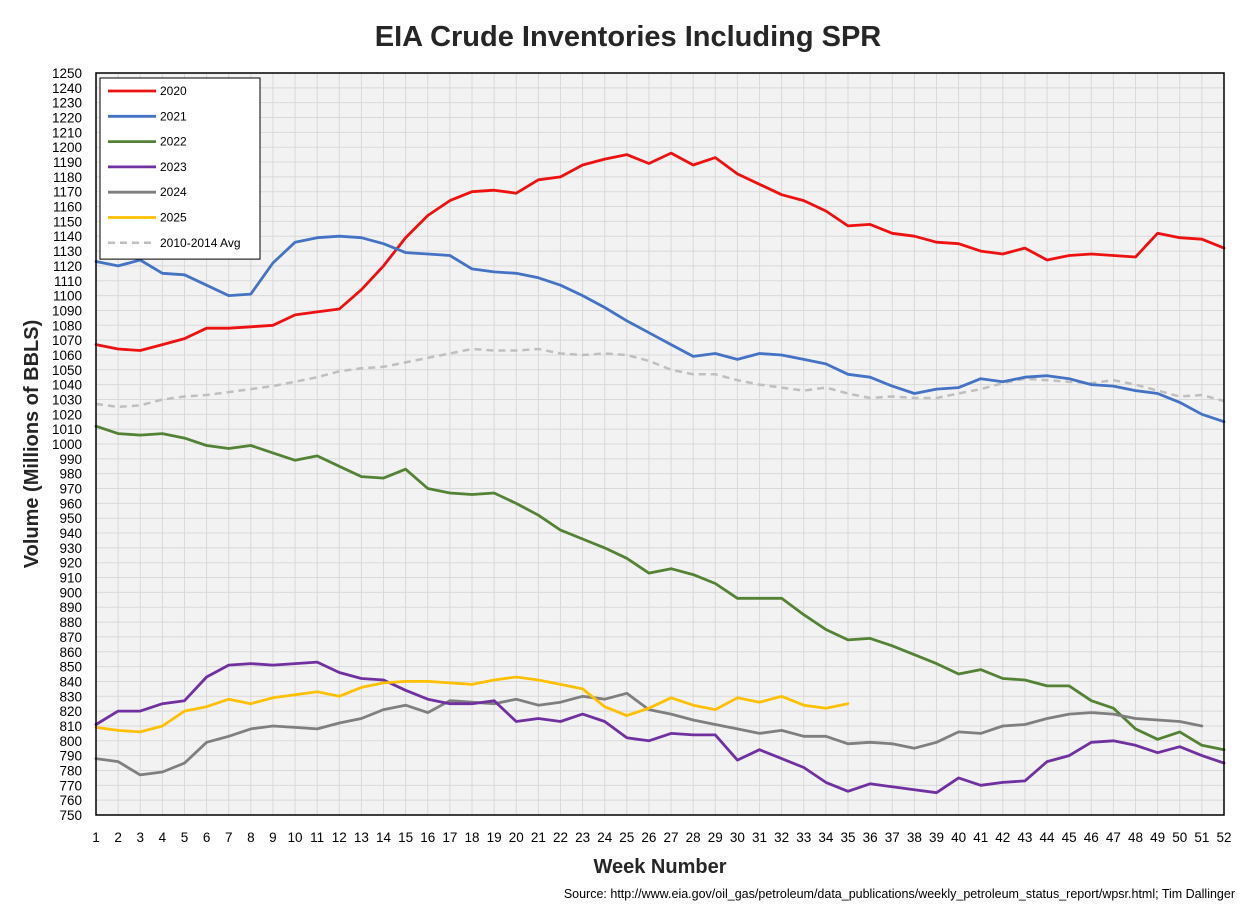  What do you see at coordinates (472, 704) in the screenshot?
I see `series-line-2025` at bounding box center [472, 704].